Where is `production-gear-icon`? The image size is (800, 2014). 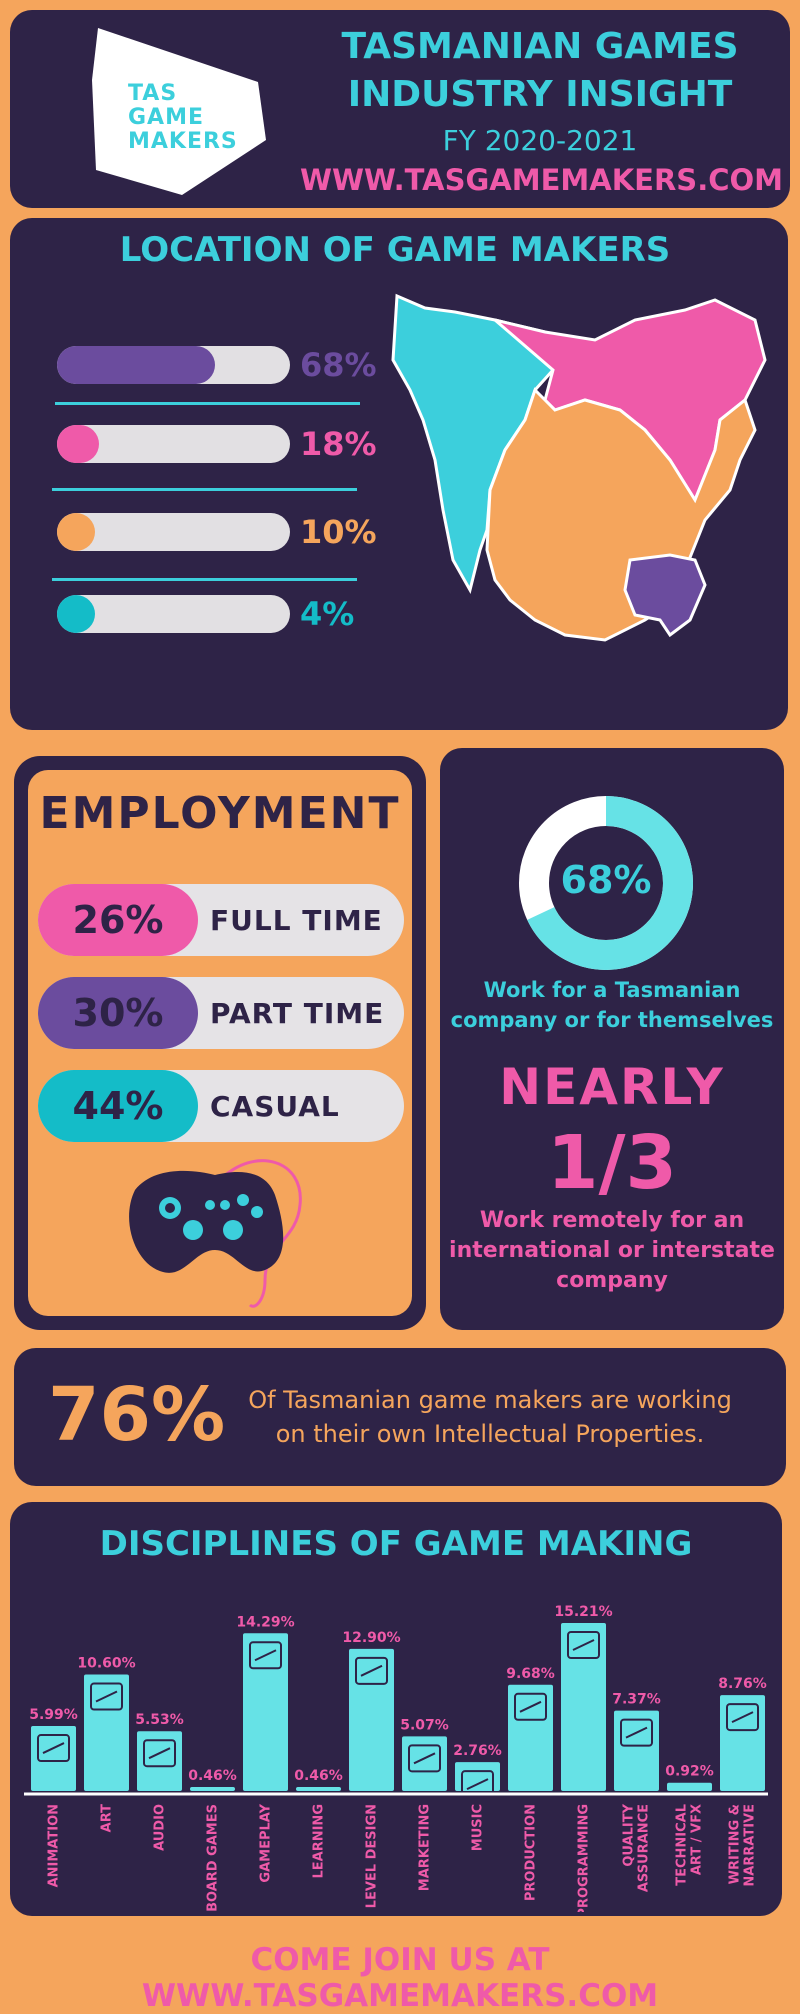
production-gear-icon is located at coordinates (530, 1706).